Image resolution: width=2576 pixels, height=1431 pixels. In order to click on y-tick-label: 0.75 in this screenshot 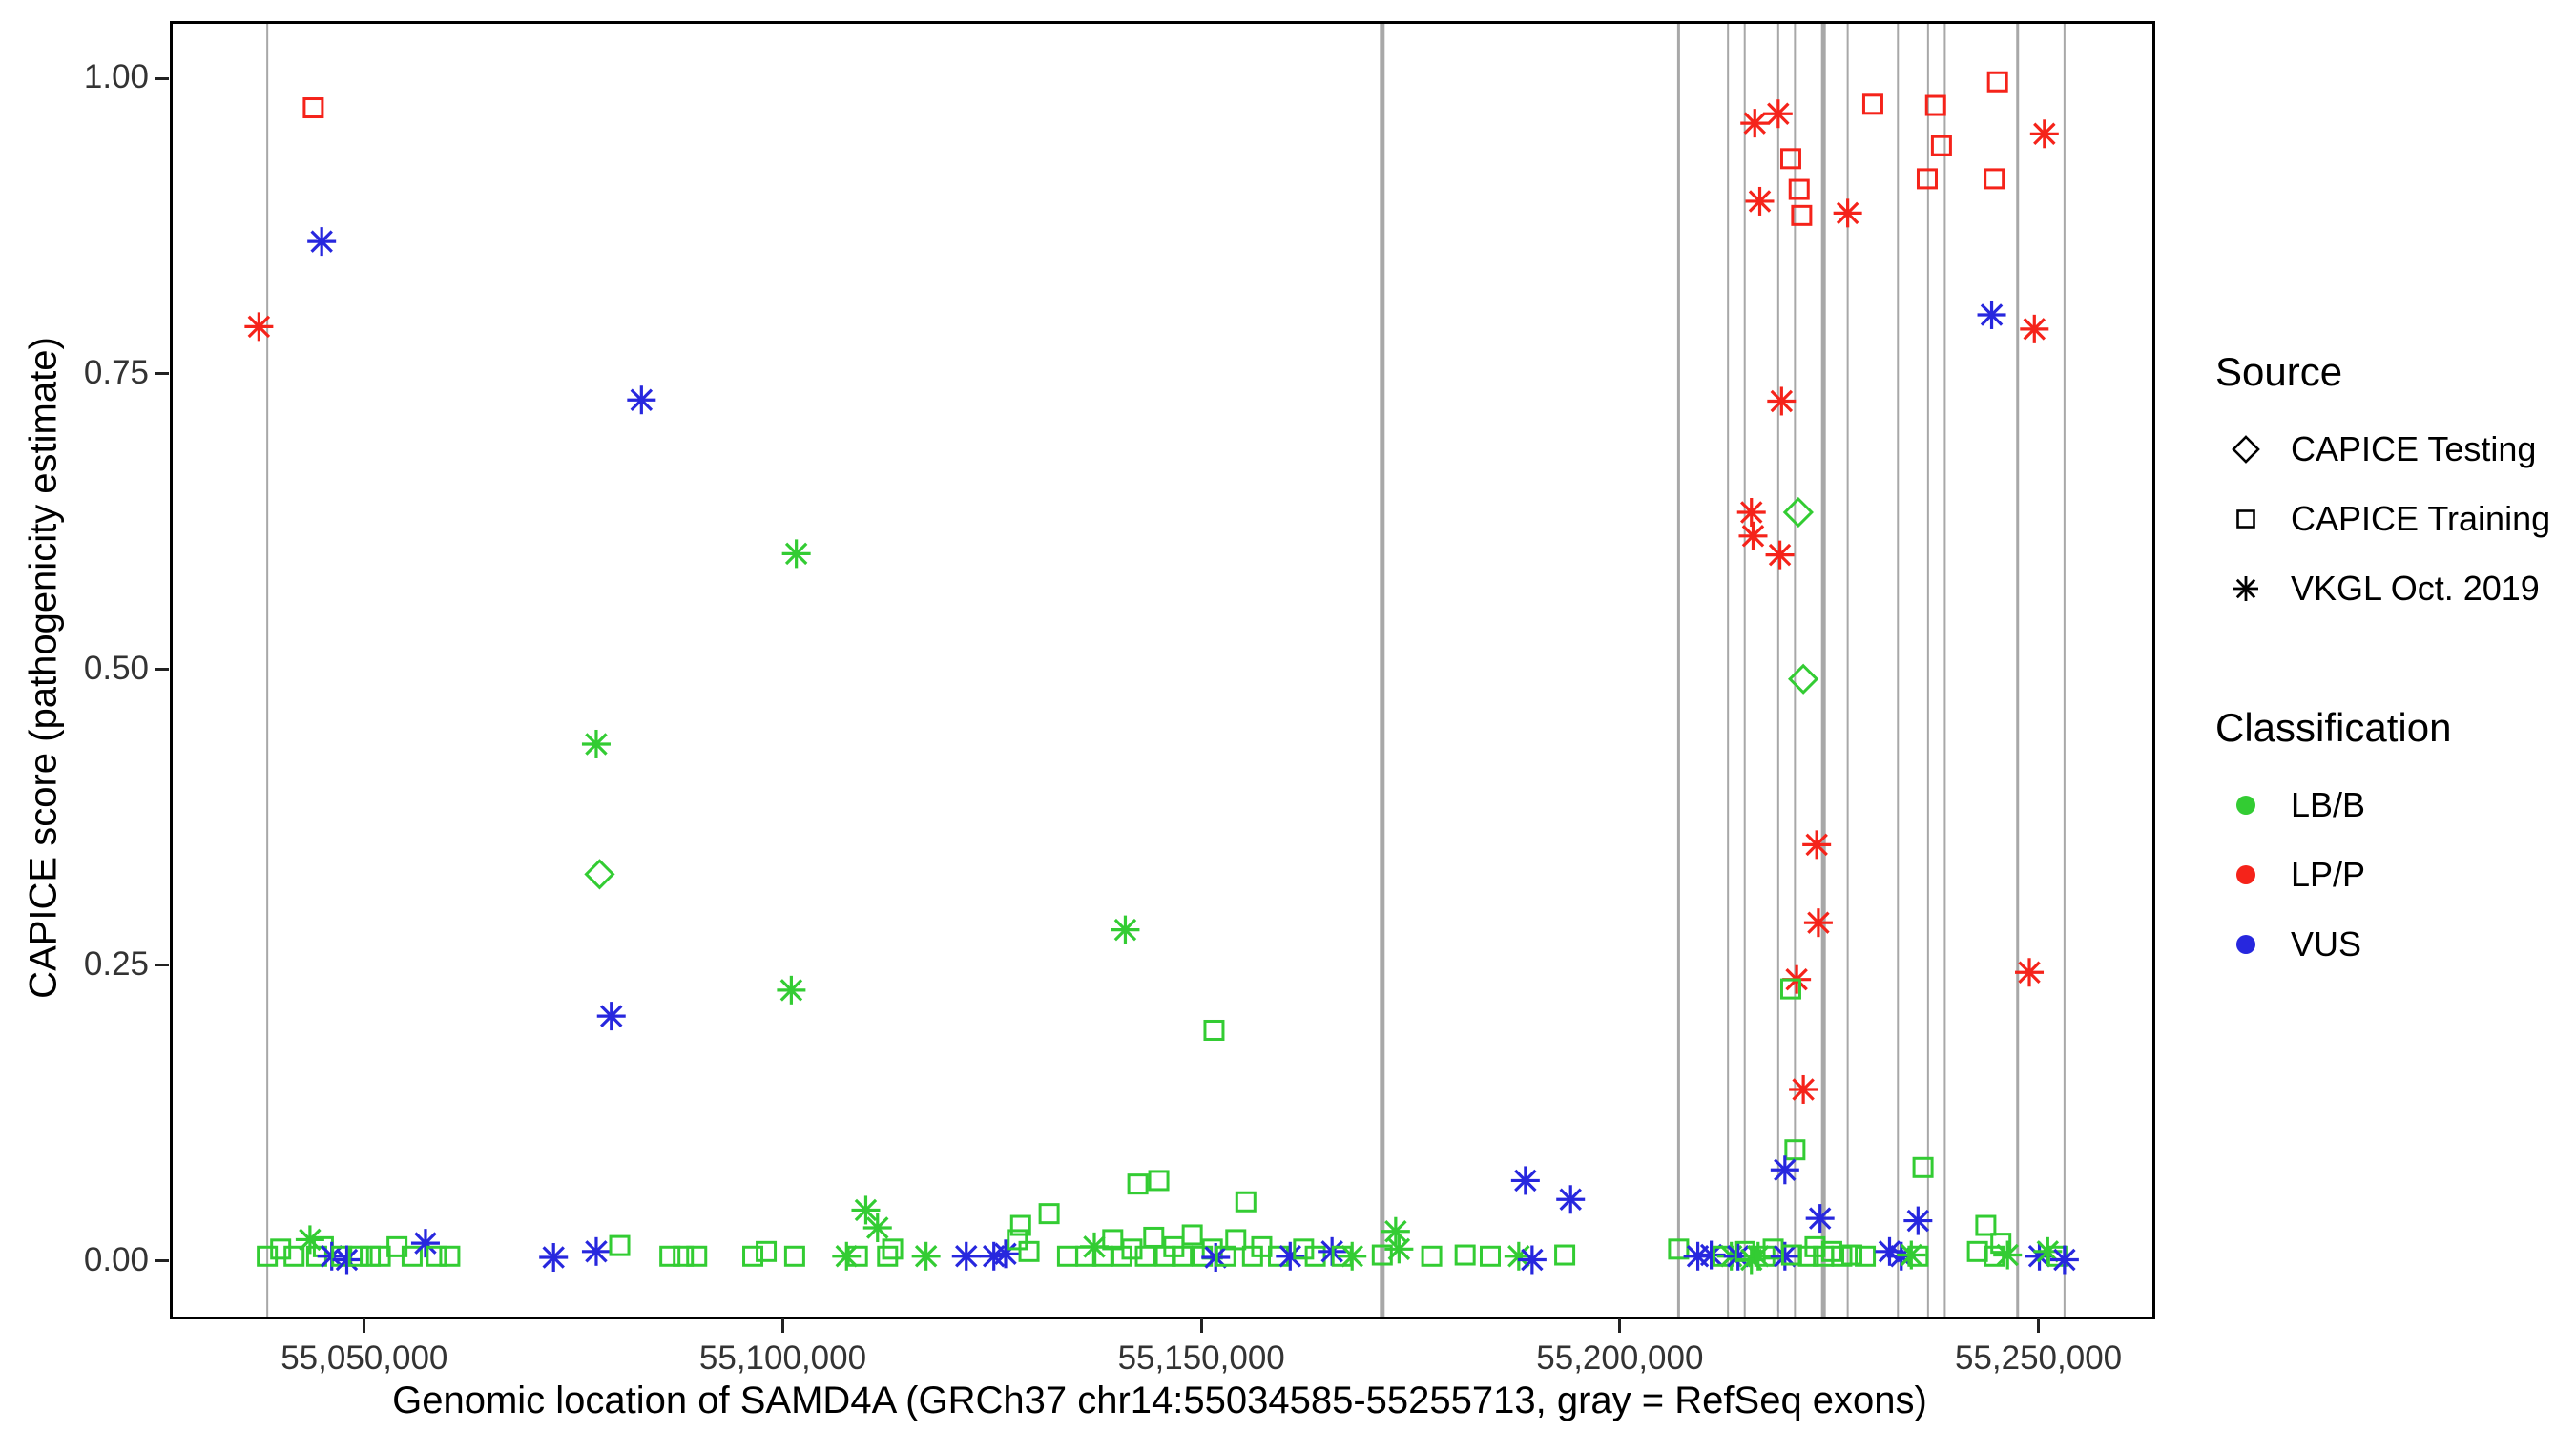, I will do `click(116, 372)`.